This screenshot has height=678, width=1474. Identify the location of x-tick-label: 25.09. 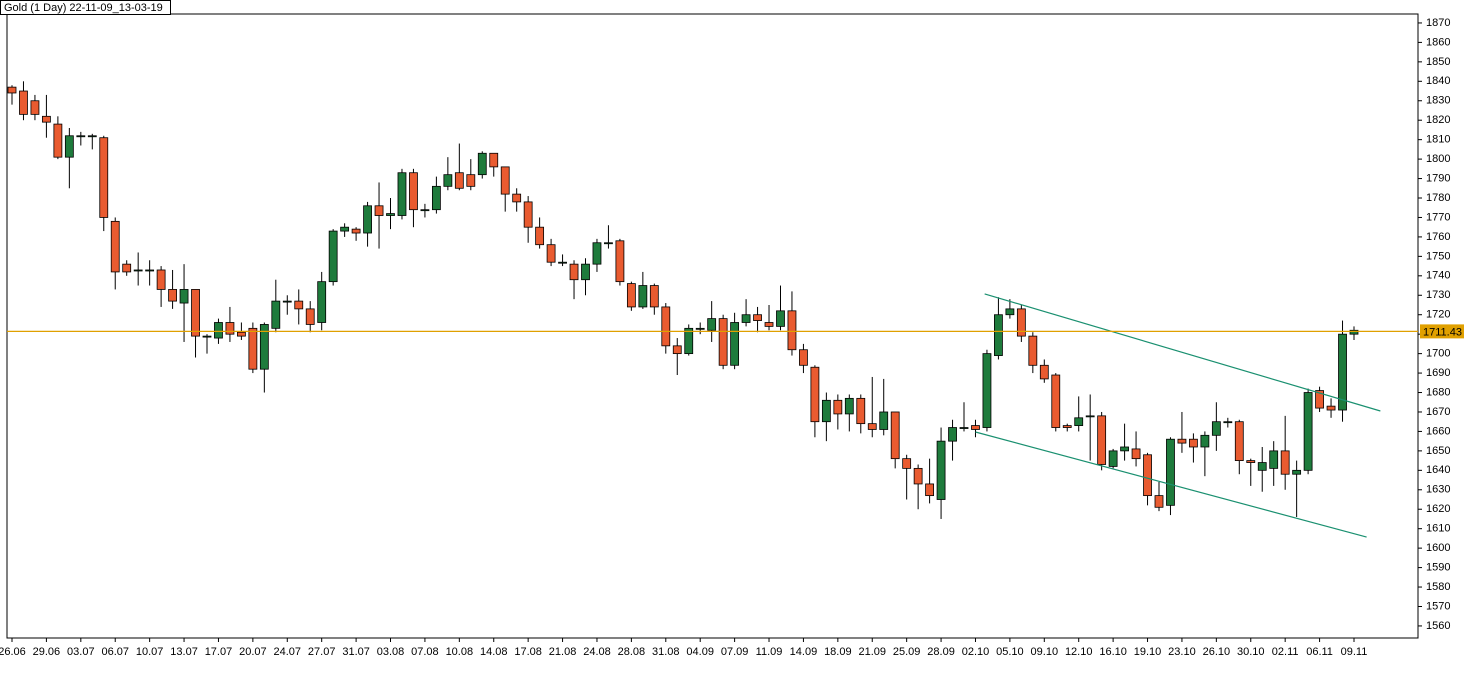
(907, 652).